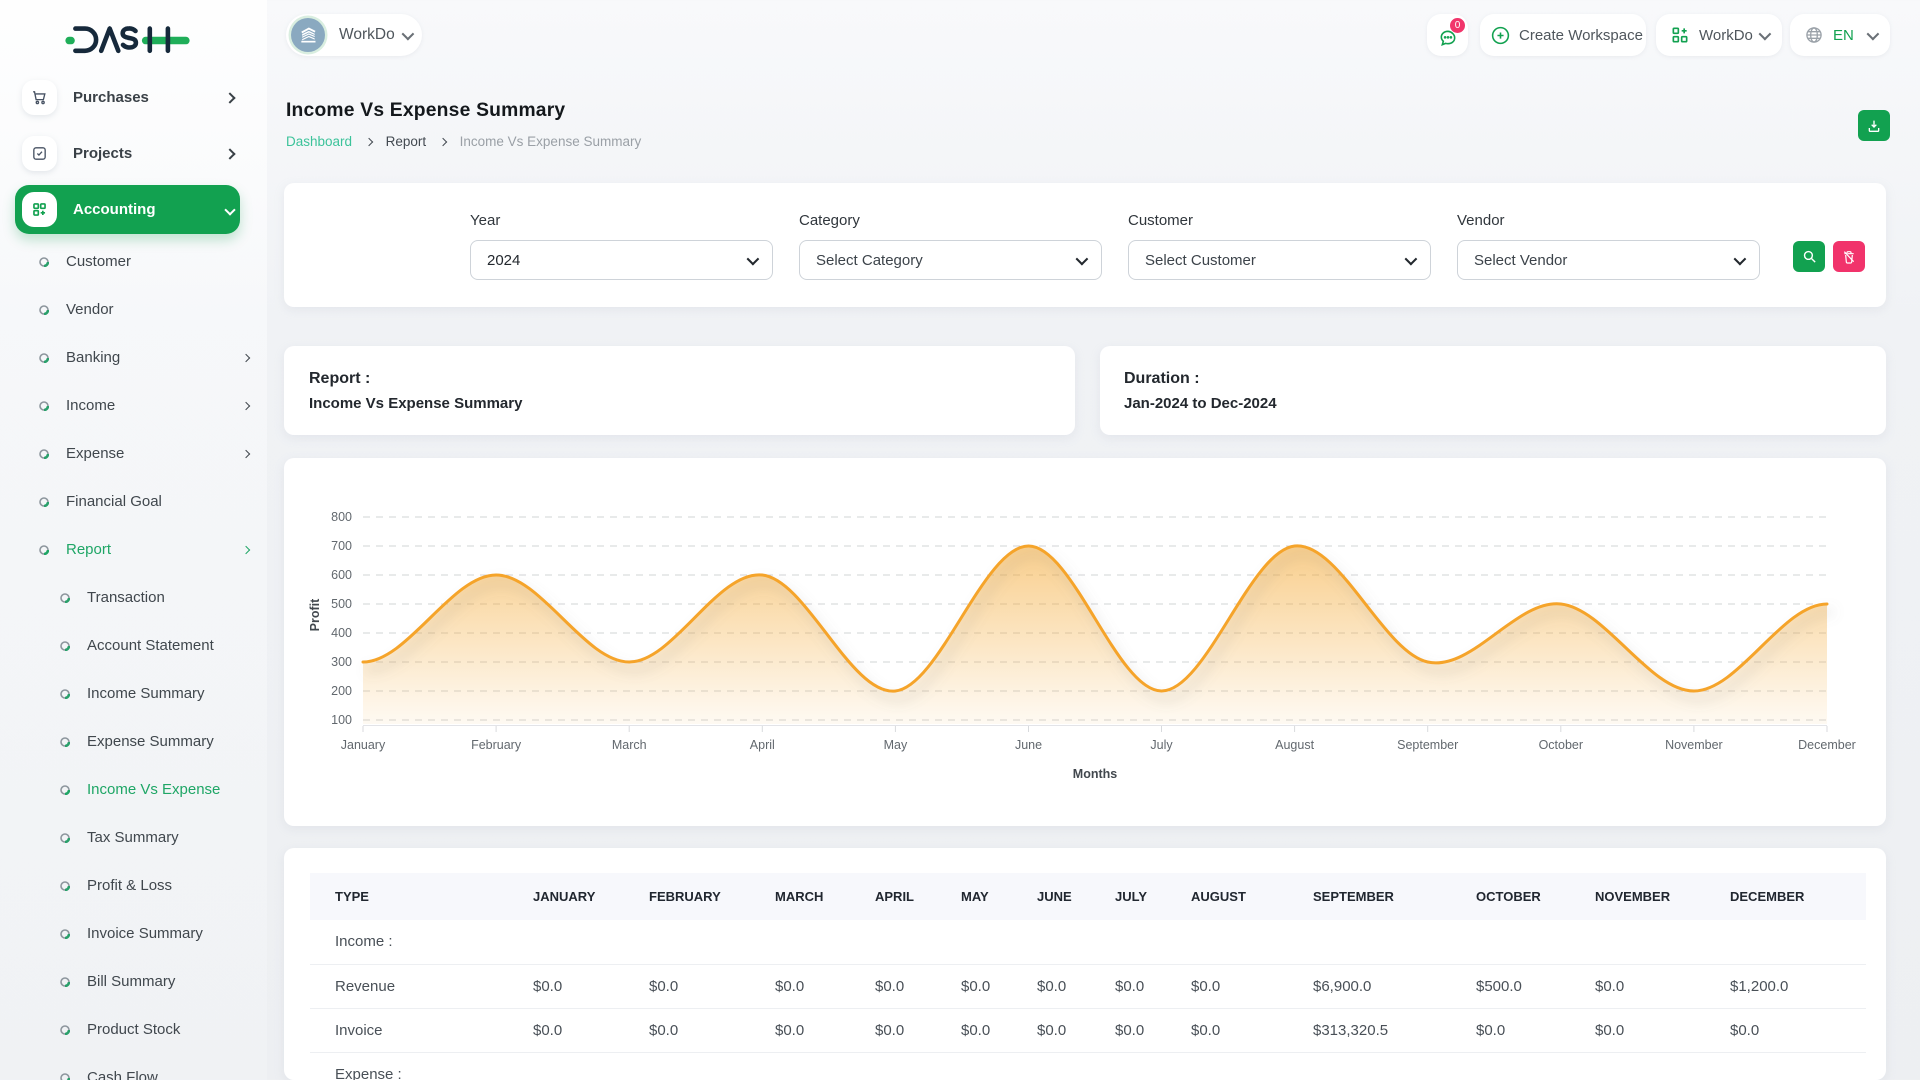  Describe the element at coordinates (315, 614) in the screenshot. I see `svg-text: Profit` at that location.